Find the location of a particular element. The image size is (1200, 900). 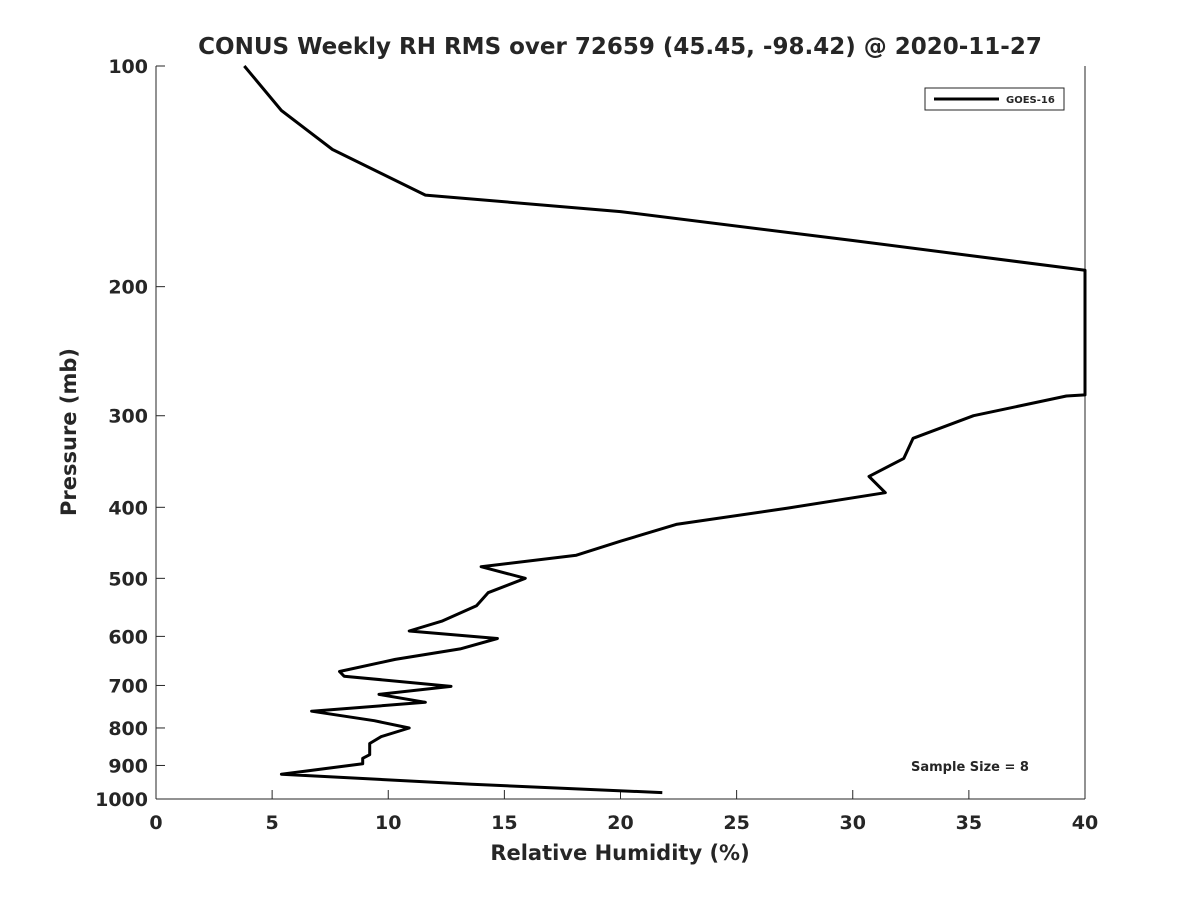

x-axis-label: Relative Humidity (%) is located at coordinates (619, 853).